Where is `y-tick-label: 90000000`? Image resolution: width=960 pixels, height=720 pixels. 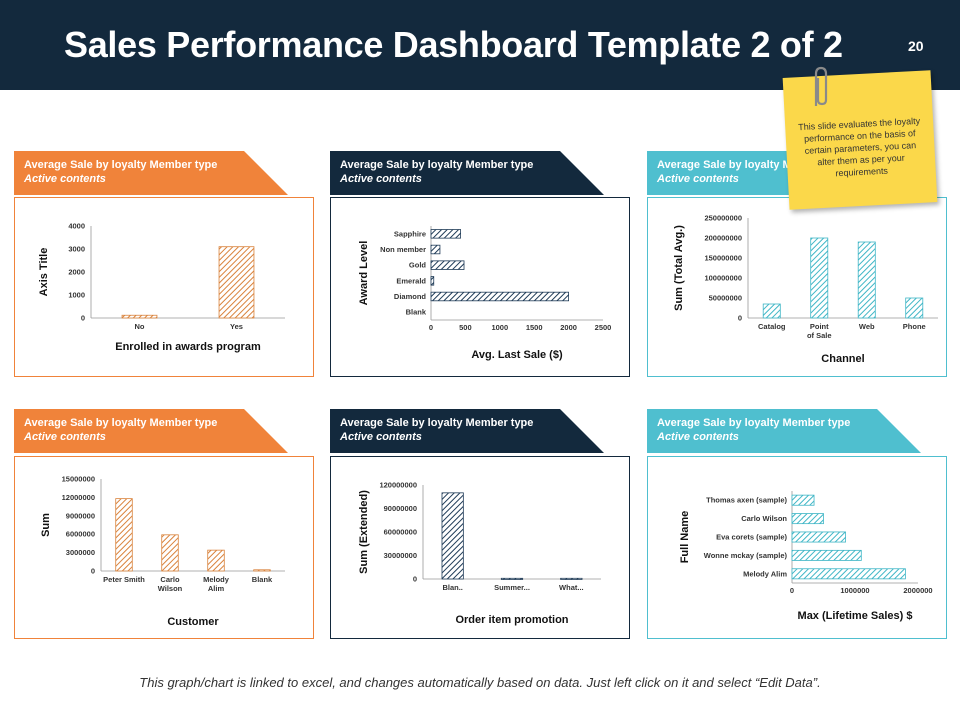 y-tick-label: 90000000 is located at coordinates (400, 508).